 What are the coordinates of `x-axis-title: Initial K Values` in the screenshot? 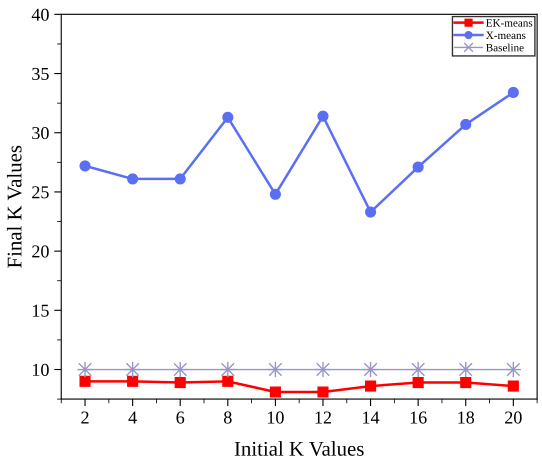 It's located at (299, 448).